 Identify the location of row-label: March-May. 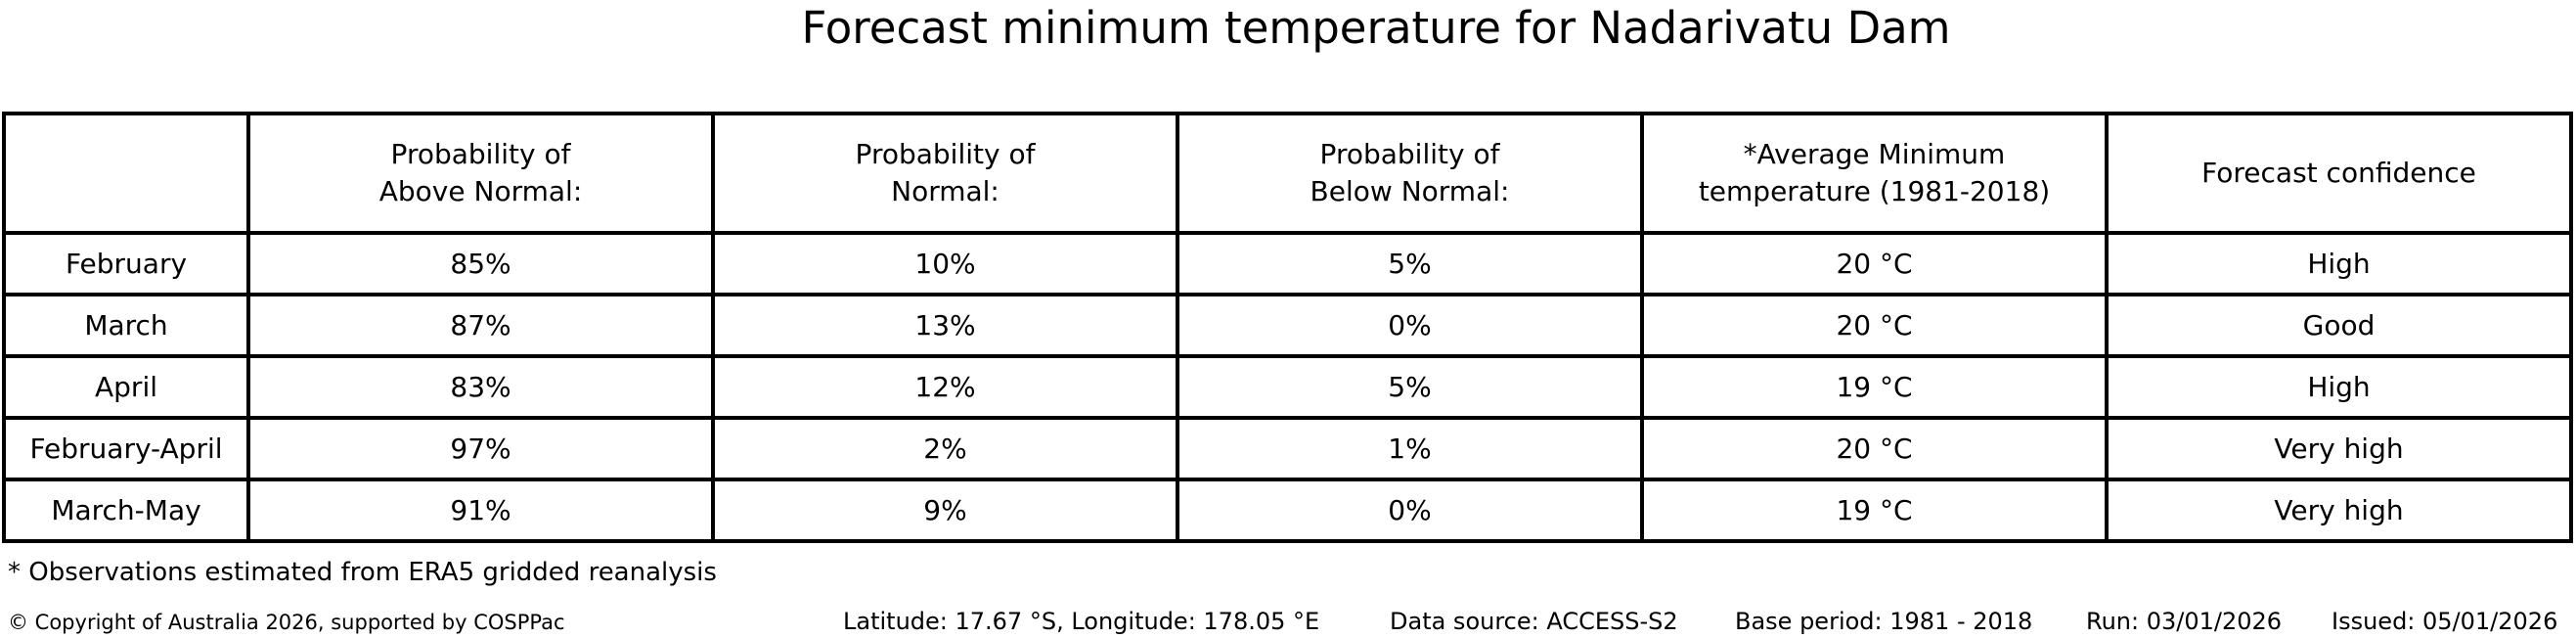
(126, 511).